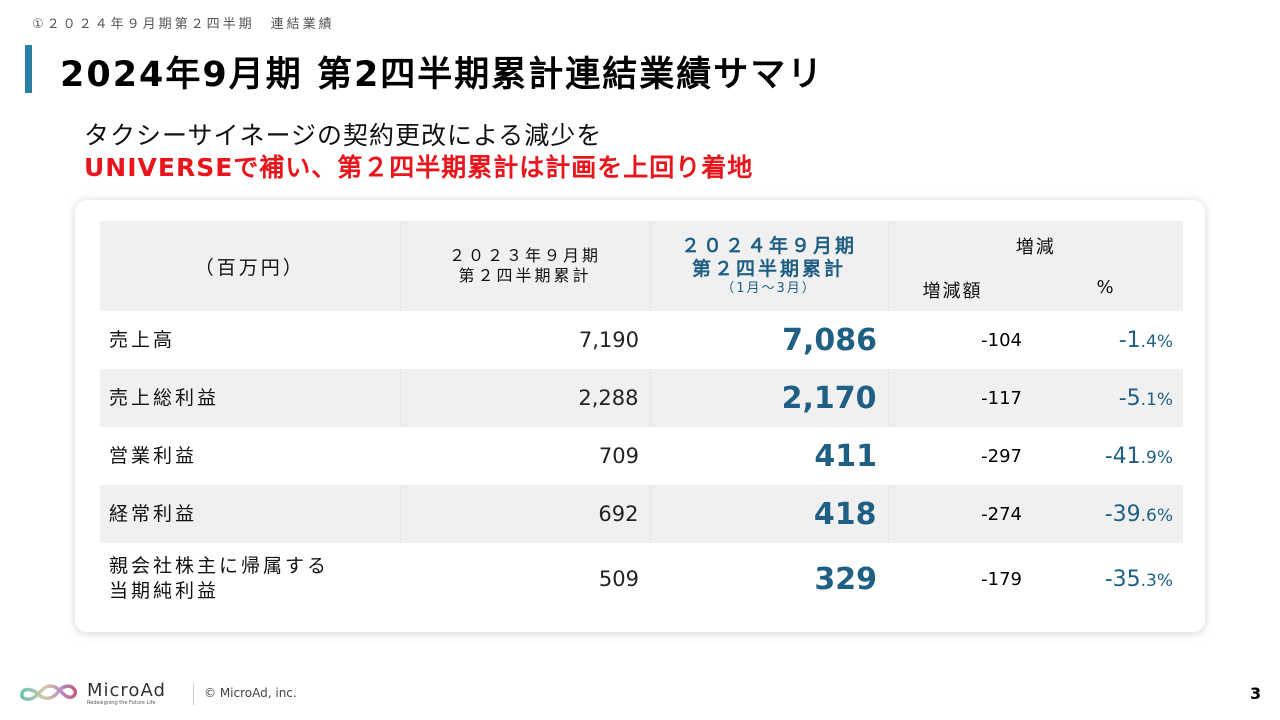  What do you see at coordinates (641, 579) in the screenshot?
I see `table-row: 親会社株主に帰属する 当期純利益 509 329 -179 -35.3%` at bounding box center [641, 579].